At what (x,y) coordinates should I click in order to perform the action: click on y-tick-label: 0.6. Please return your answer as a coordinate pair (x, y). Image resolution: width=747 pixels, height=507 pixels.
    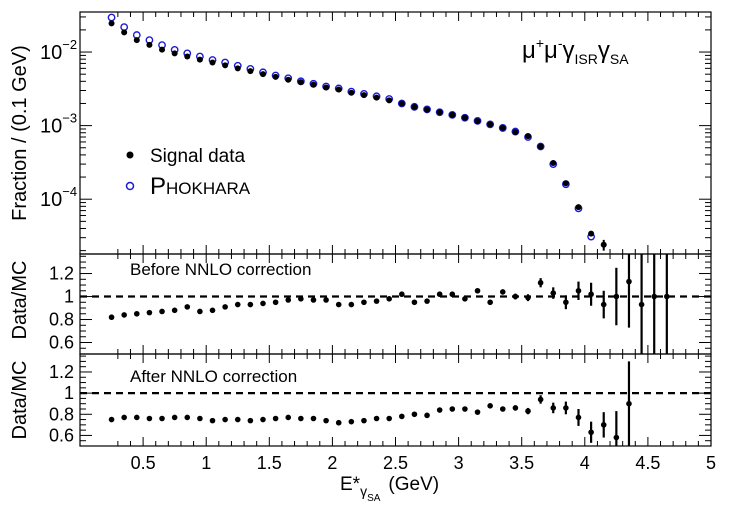
    Looking at the image, I should click on (61, 435).